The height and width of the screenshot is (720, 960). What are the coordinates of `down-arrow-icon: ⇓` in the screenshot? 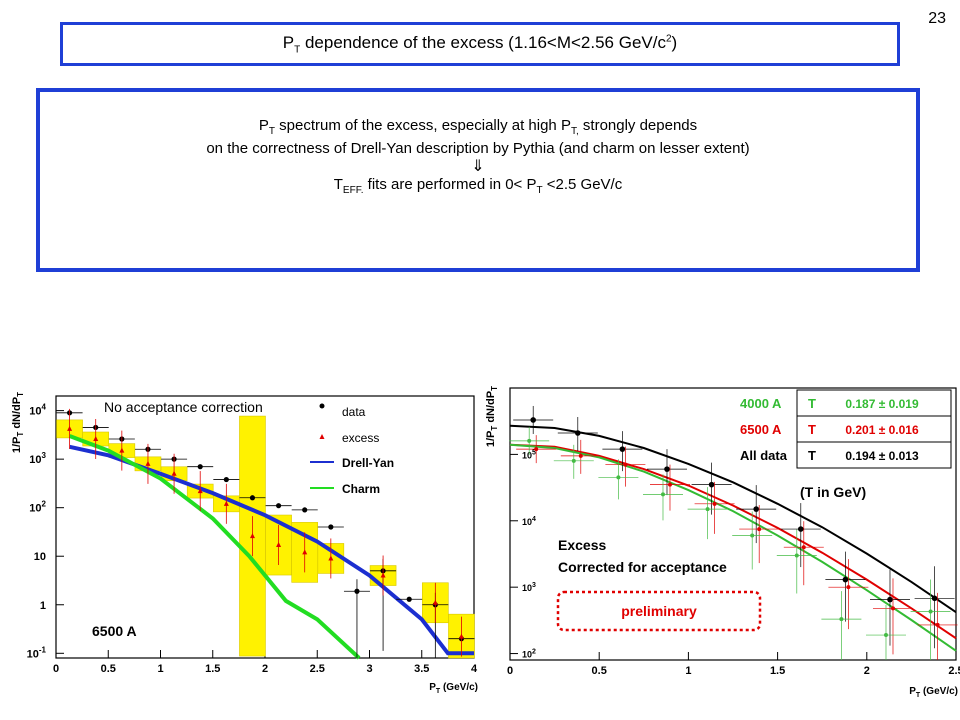 It's located at (478, 166).